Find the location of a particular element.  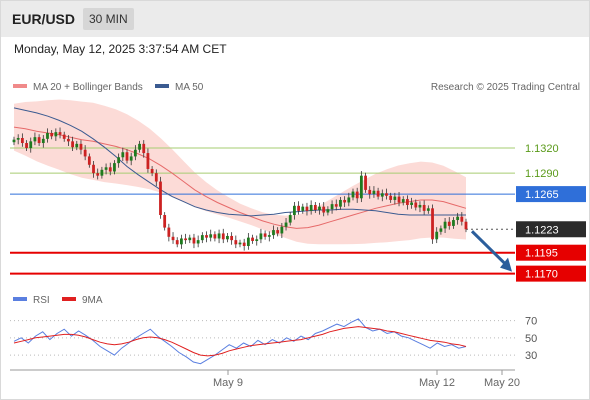

x-tick-label: May 20 is located at coordinates (502, 383).